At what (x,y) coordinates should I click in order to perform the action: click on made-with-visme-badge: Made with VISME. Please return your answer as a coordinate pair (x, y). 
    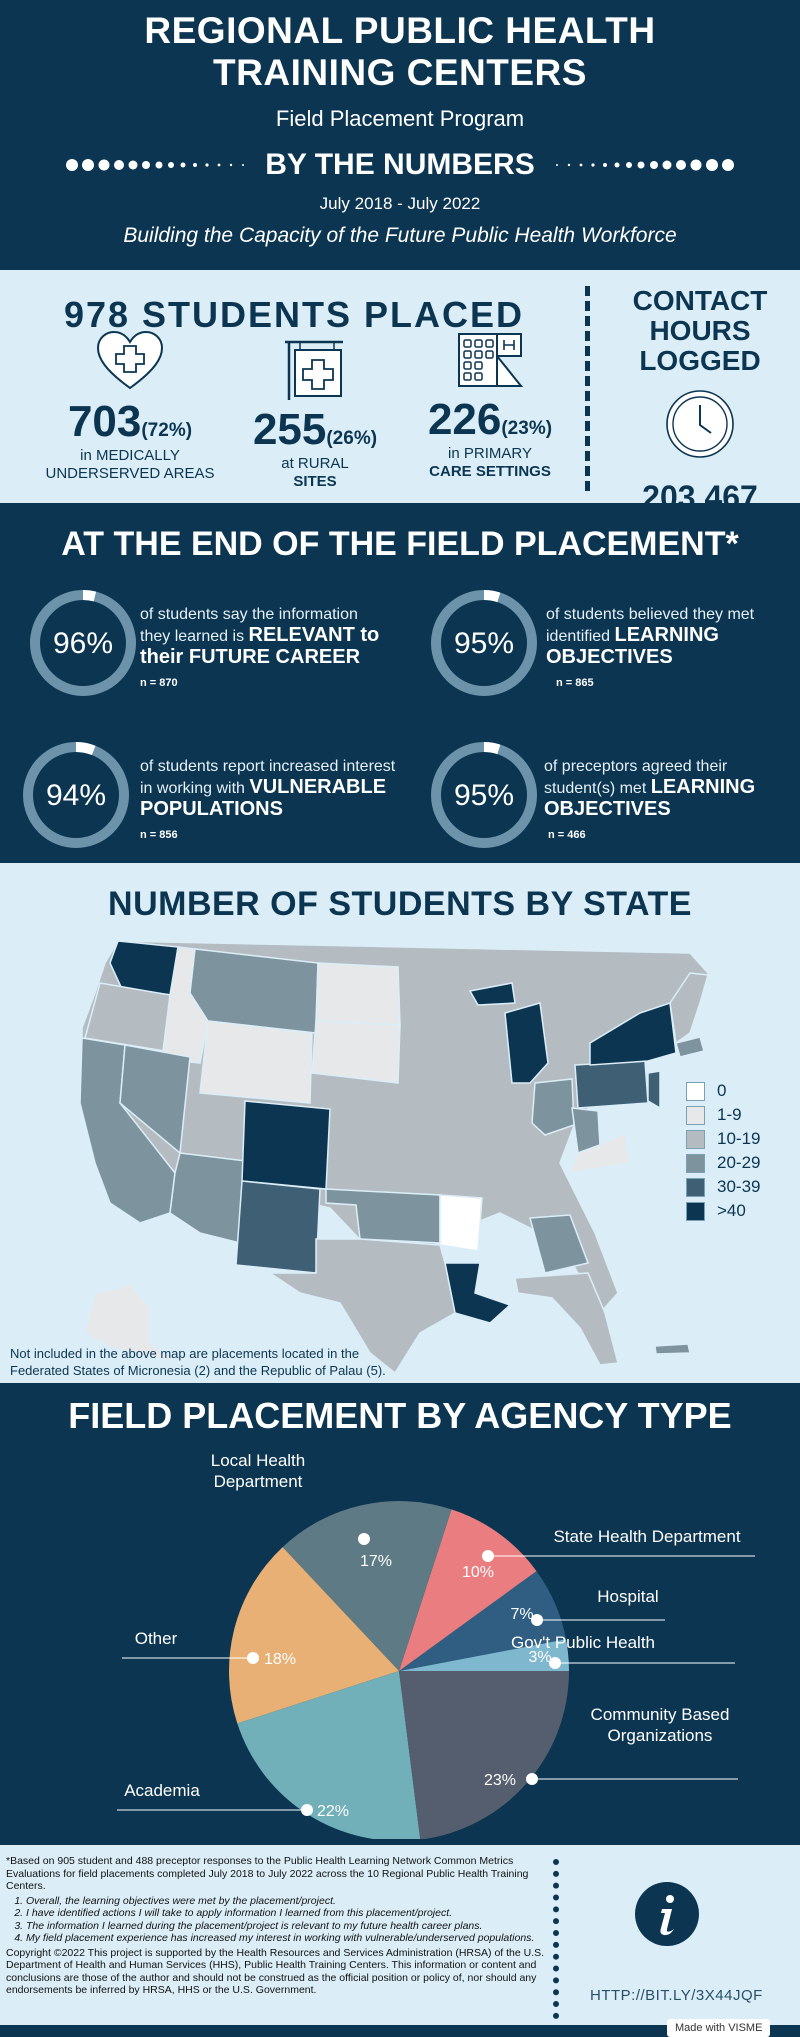
    Looking at the image, I should click on (719, 2028).